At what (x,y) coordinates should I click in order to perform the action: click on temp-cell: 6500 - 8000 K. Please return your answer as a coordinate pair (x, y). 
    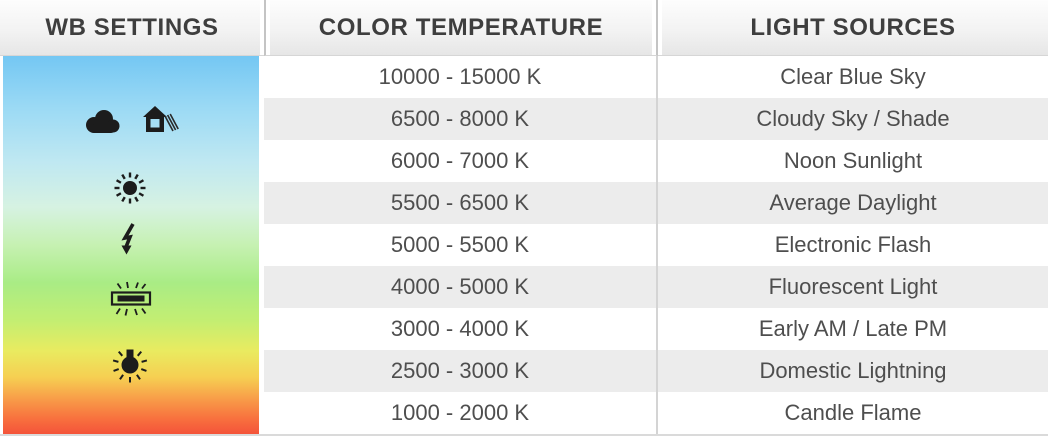
    Looking at the image, I should click on (460, 119).